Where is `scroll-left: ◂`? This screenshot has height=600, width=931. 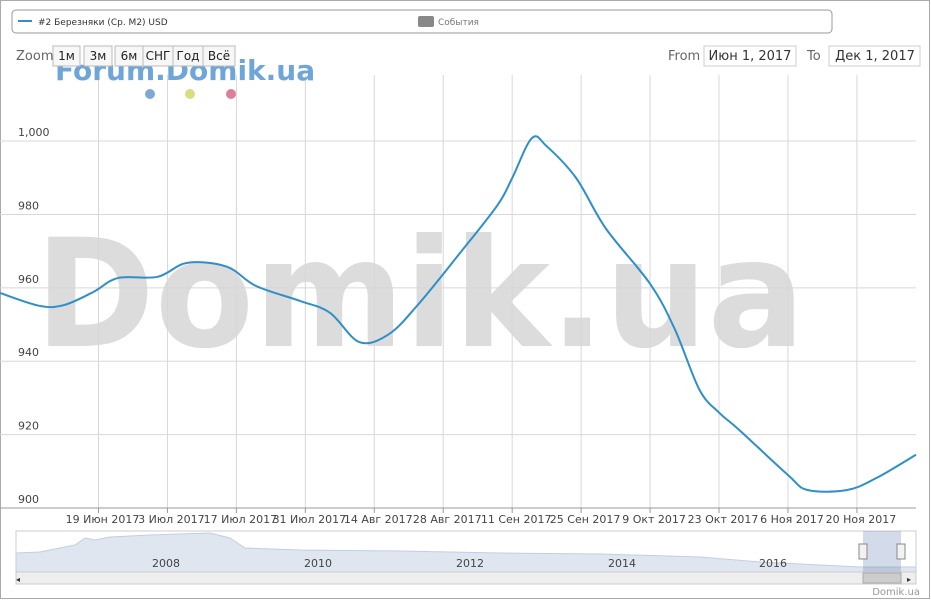
scroll-left: ◂ is located at coordinates (18, 579).